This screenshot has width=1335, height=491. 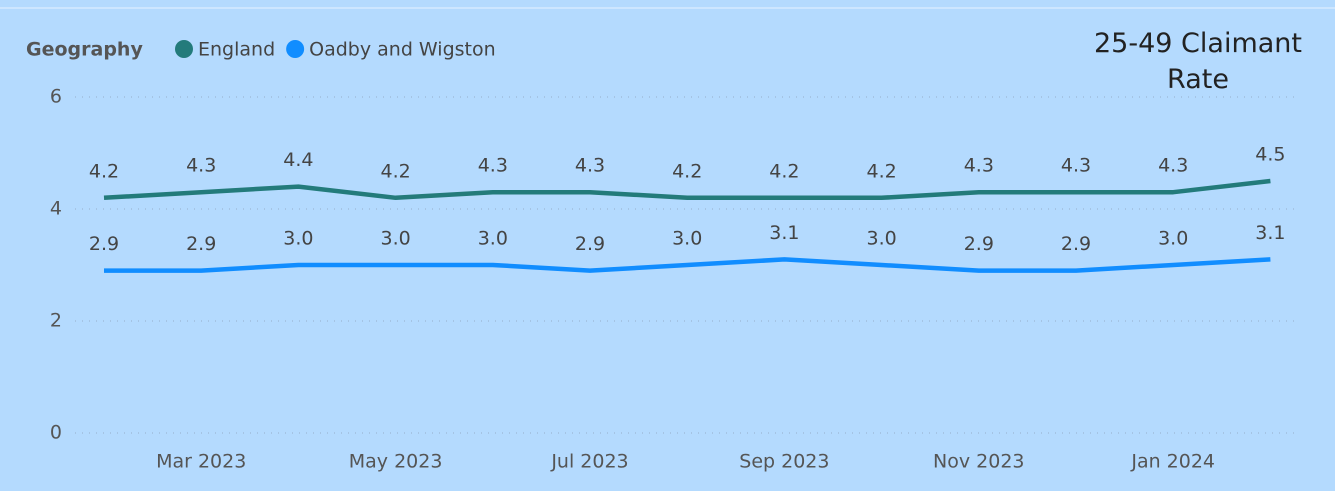 I want to click on y-tick-label: 0, so click(x=56, y=433).